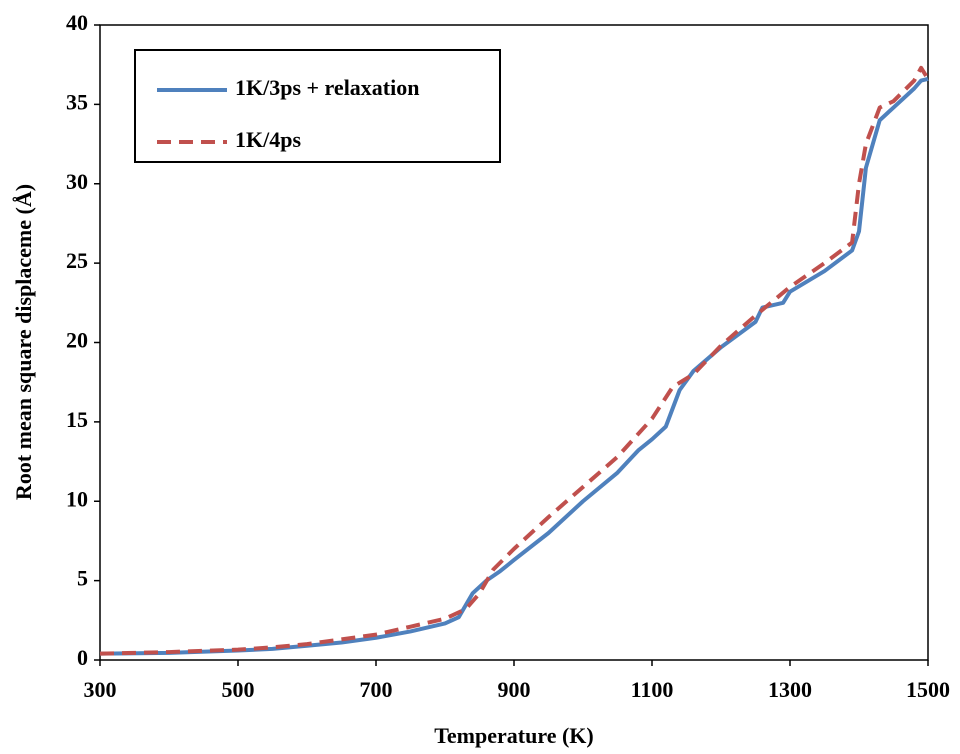  Describe the element at coordinates (268, 139) in the screenshot. I see `legend-label: 1K/4ps` at that location.